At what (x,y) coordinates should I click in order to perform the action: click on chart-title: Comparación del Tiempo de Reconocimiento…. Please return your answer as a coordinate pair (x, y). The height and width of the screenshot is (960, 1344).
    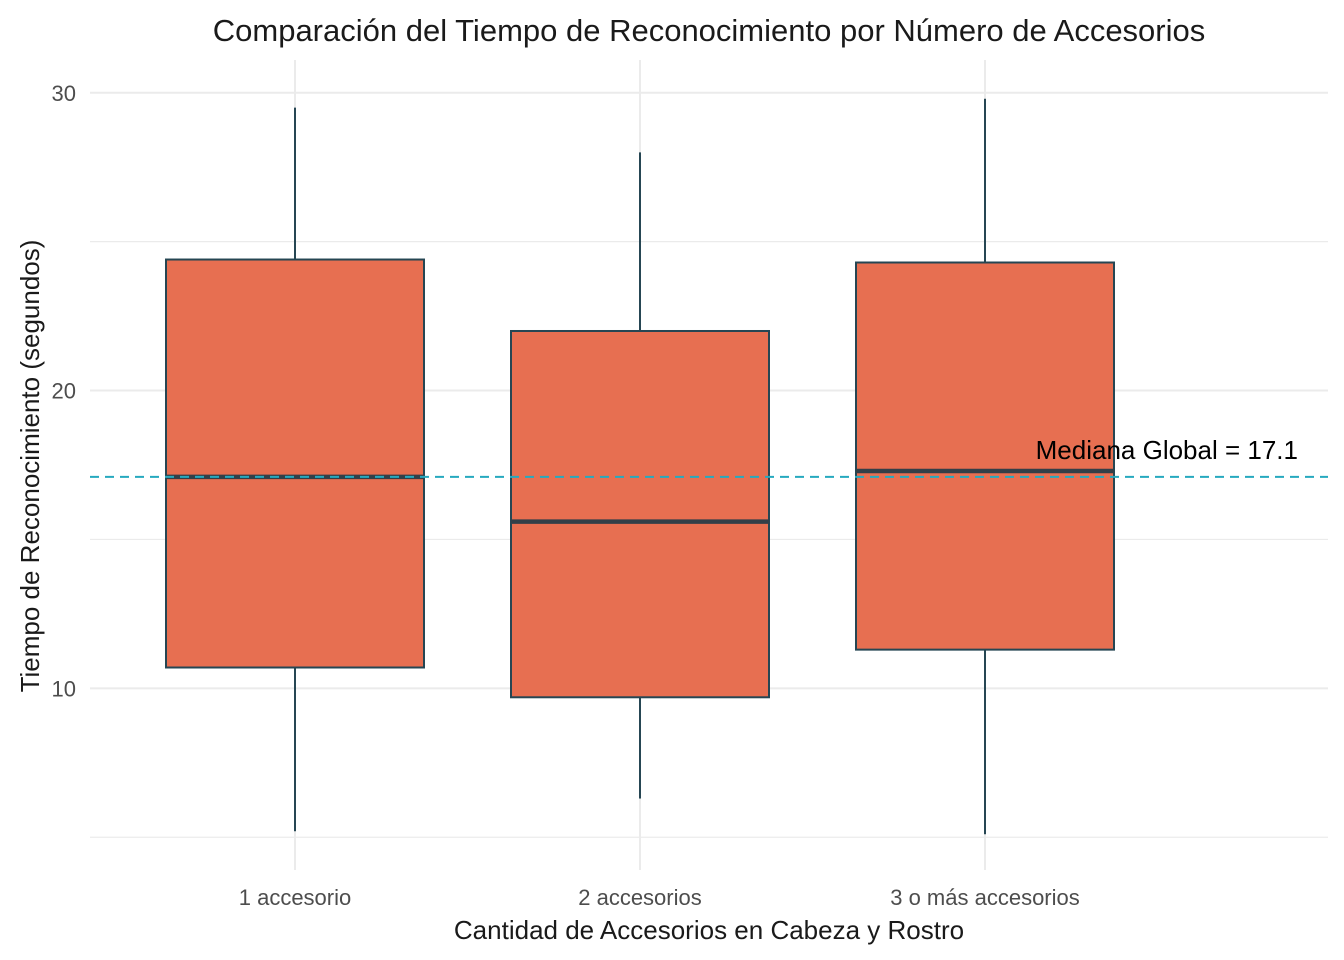
    Looking at the image, I should click on (709, 30).